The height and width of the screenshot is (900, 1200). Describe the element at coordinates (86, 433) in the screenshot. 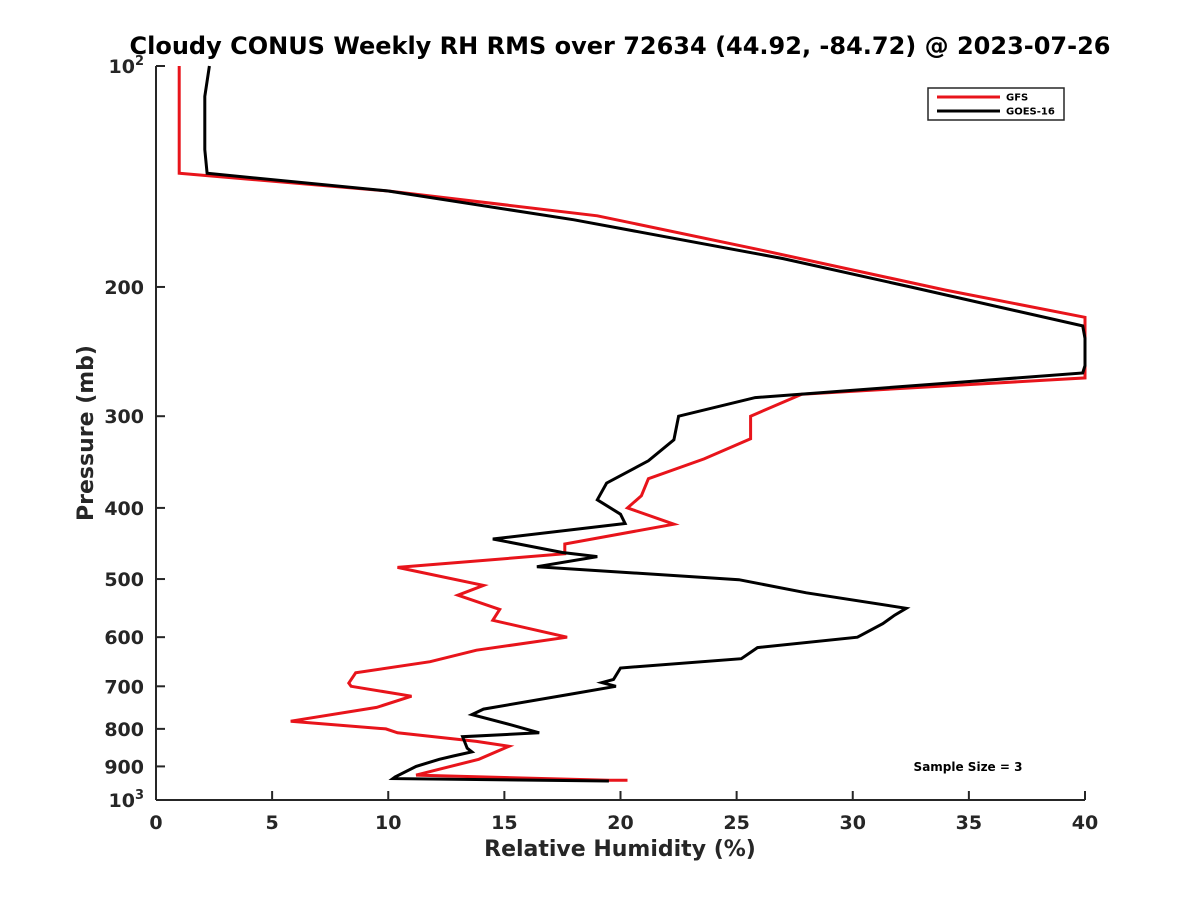

I see `y-axis-label: Pressure (mb)` at that location.